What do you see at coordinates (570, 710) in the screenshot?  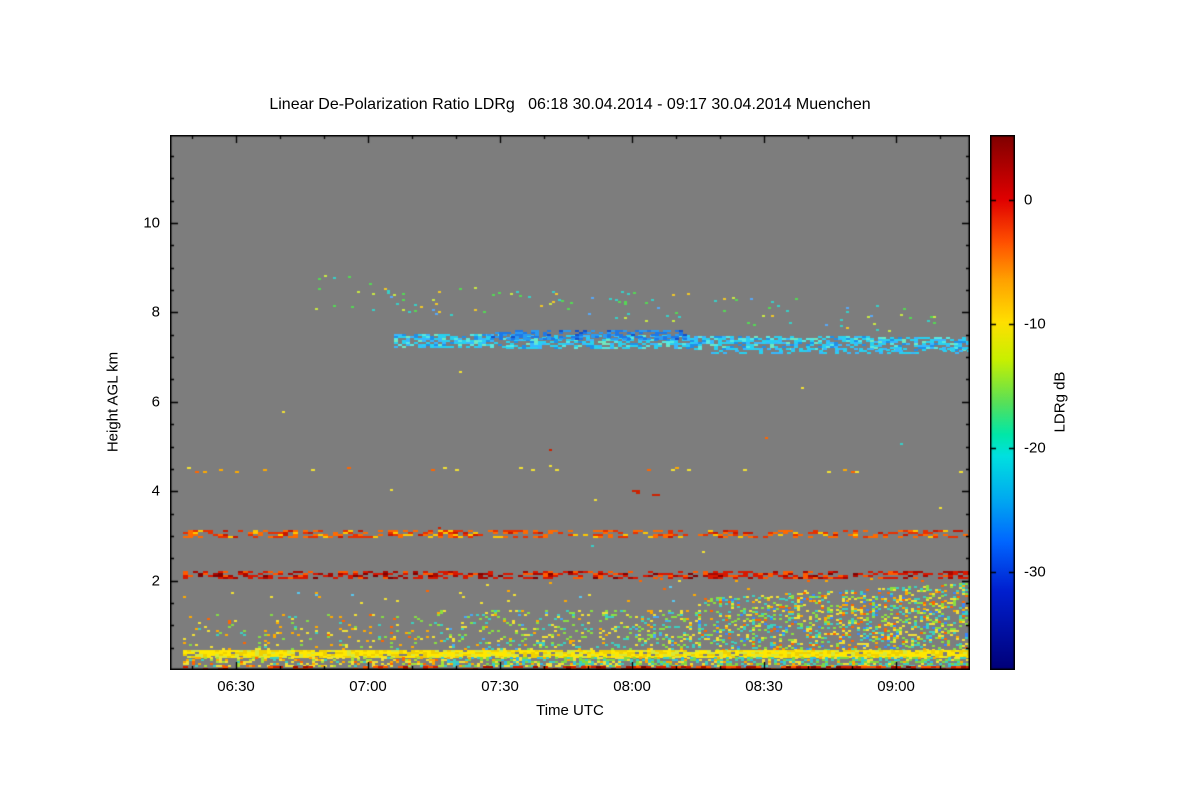 I see `x-axis-label: Time UTC` at bounding box center [570, 710].